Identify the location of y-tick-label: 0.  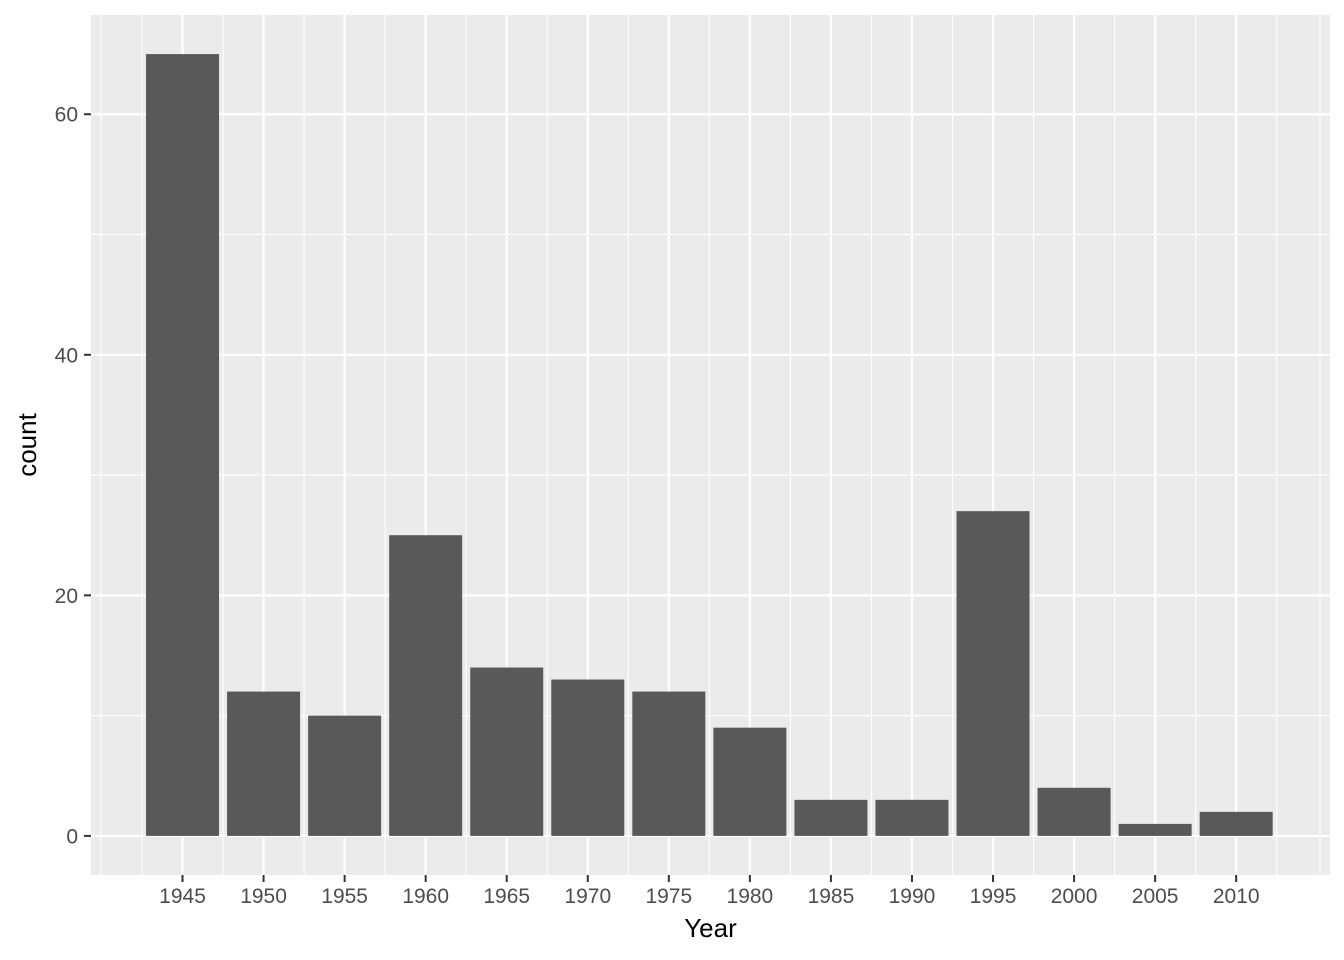
(72, 836).